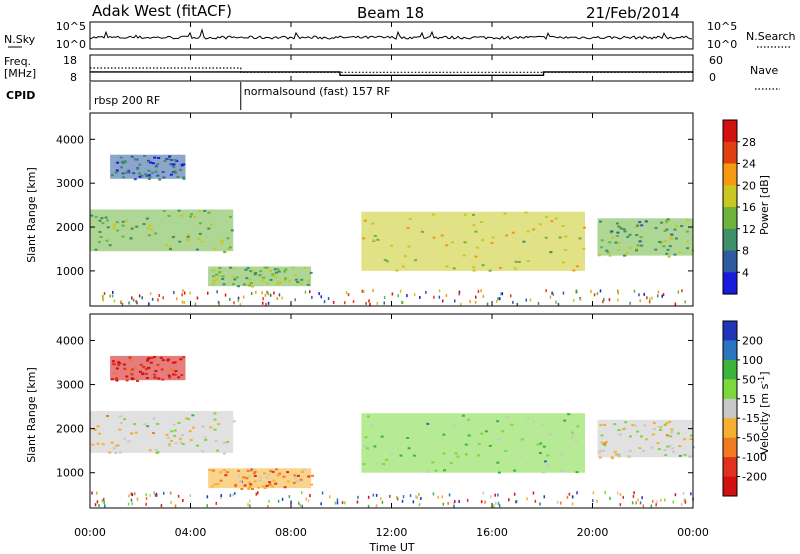  Describe the element at coordinates (127, 100) in the screenshot. I see `cpid-segment-rbsp: rbsp 200 RF` at that location.